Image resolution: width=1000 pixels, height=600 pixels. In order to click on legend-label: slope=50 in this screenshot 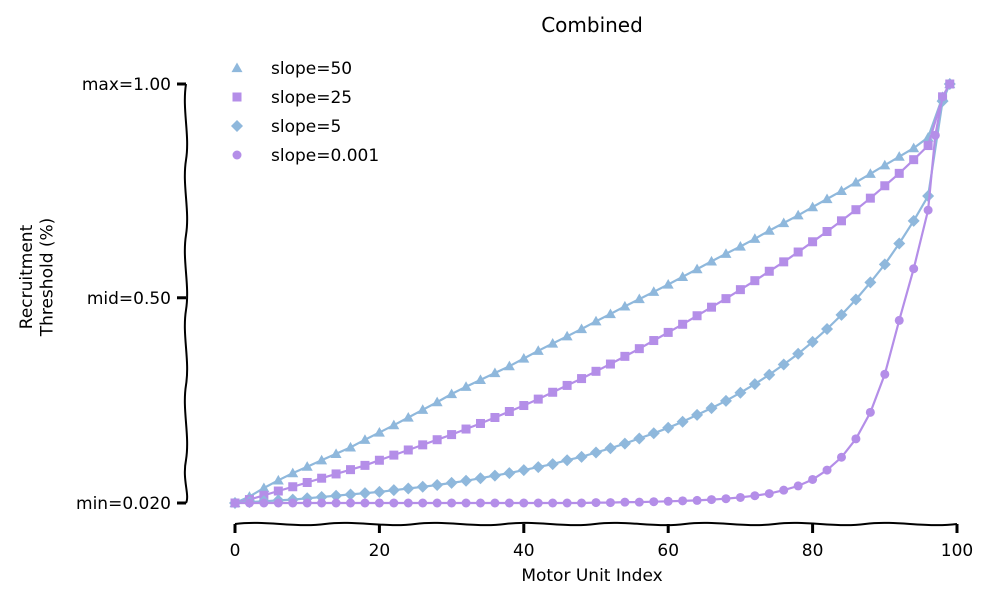, I will do `click(311, 69)`.